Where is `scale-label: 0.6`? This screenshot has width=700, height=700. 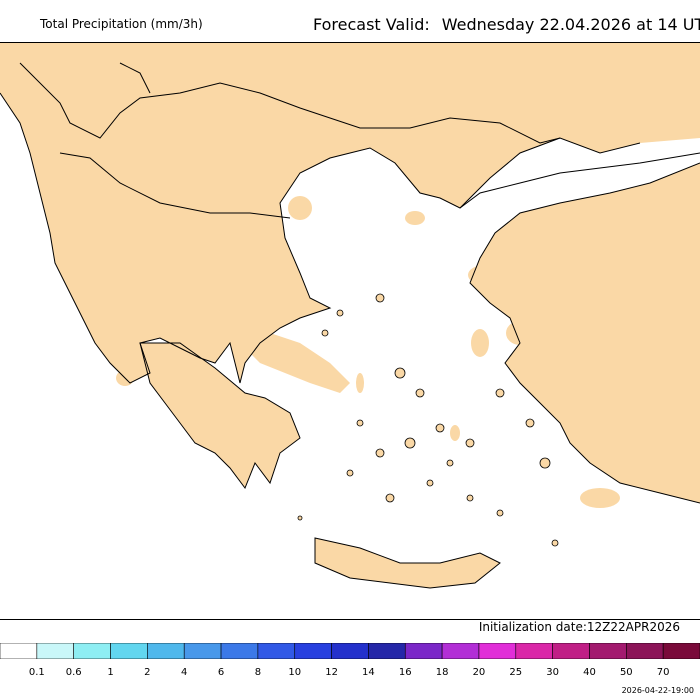
scale-label: 0.6 is located at coordinates (73, 672).